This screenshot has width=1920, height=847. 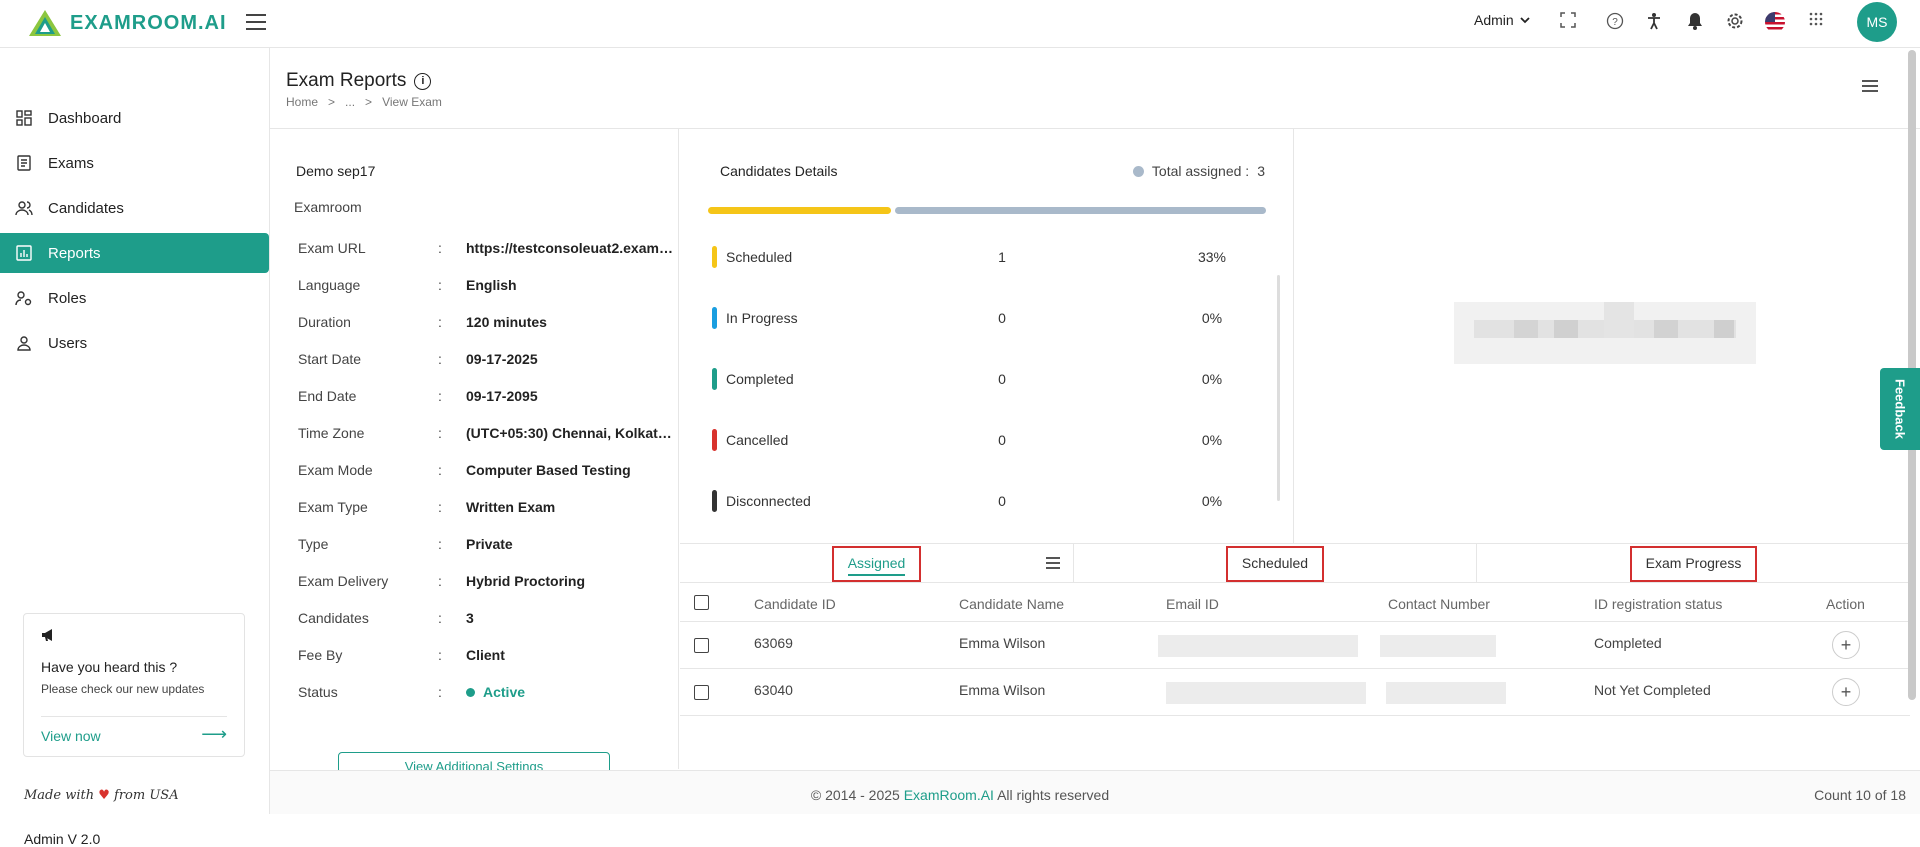 What do you see at coordinates (134, 163) in the screenshot?
I see `sidebar-item-exams: Exams` at bounding box center [134, 163].